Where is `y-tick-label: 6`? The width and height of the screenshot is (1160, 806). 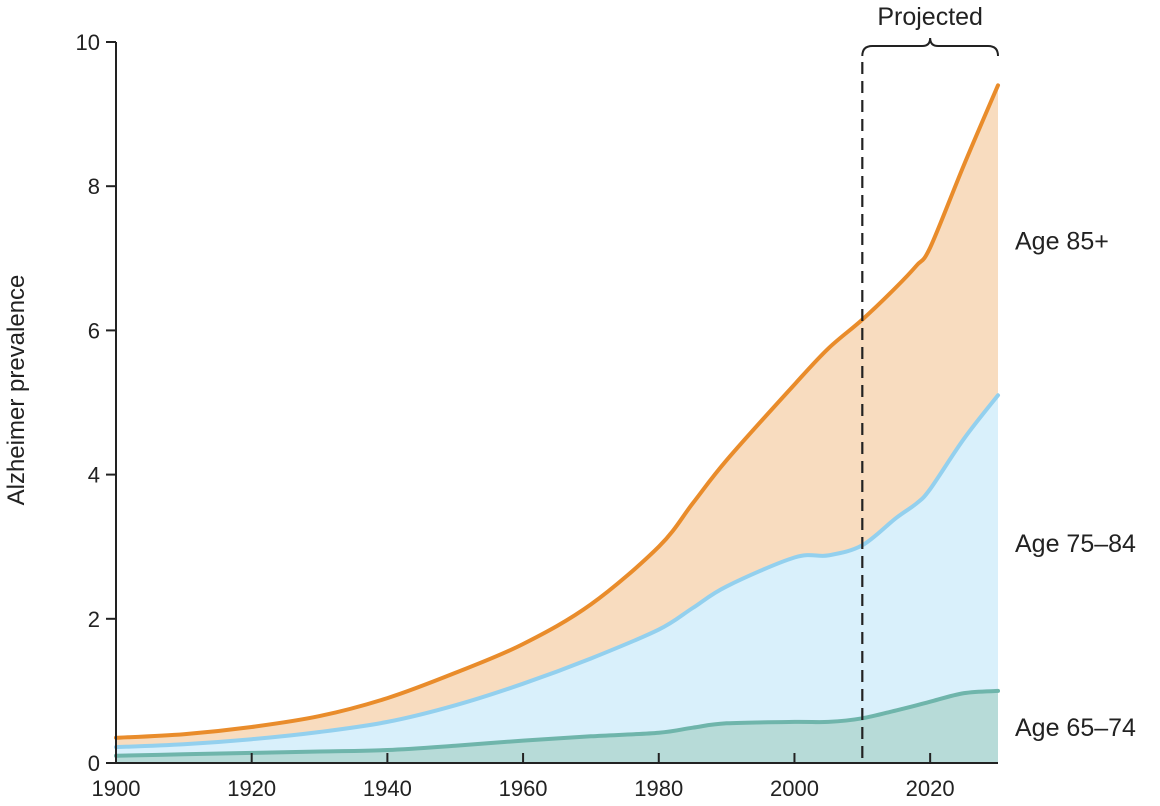
y-tick-label: 6 is located at coordinates (94, 330).